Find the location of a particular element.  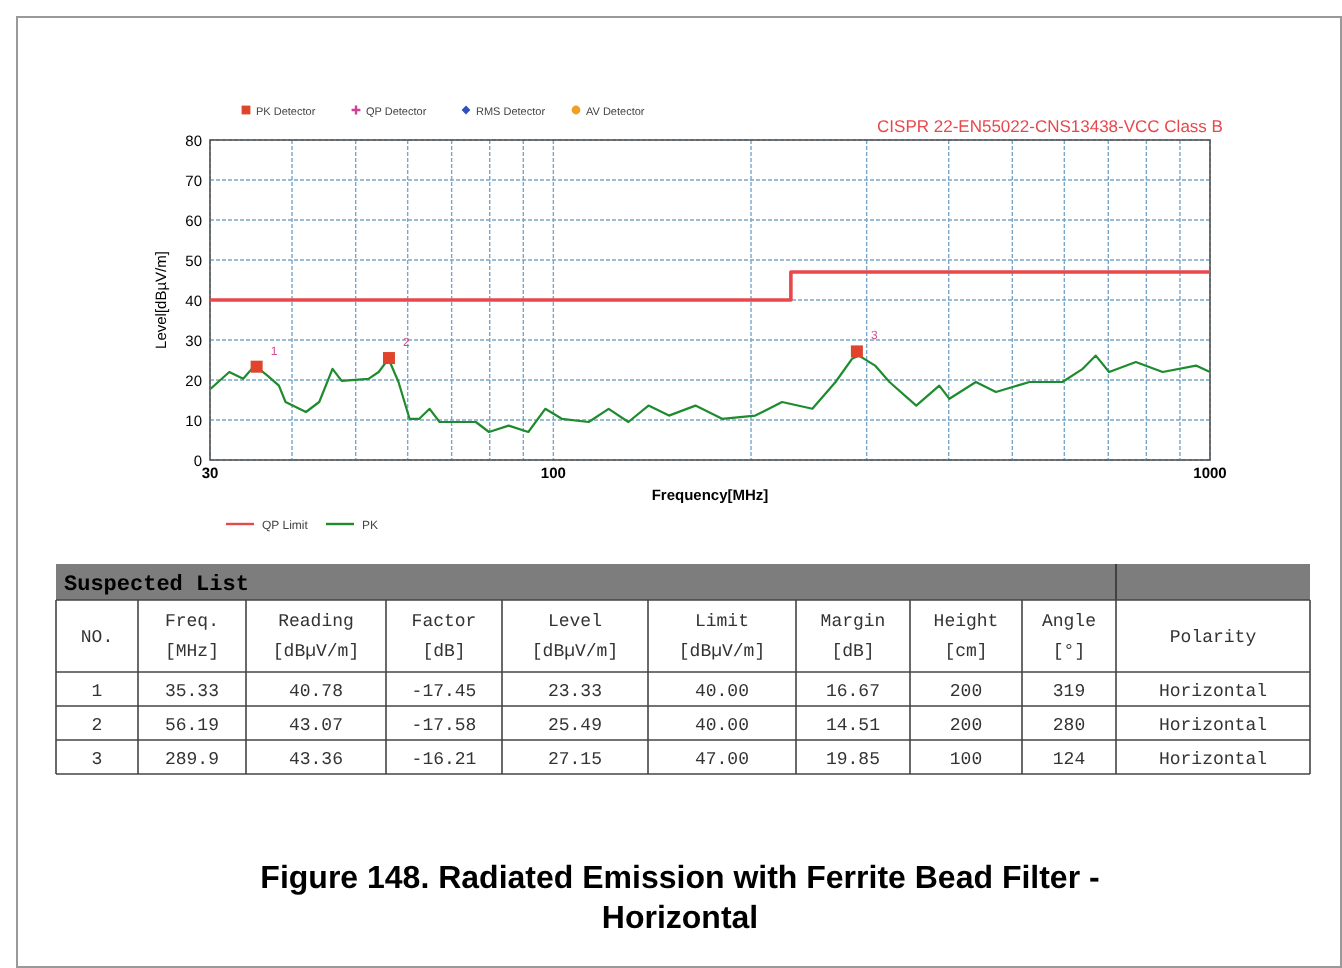

text: 2 is located at coordinates (97, 726).